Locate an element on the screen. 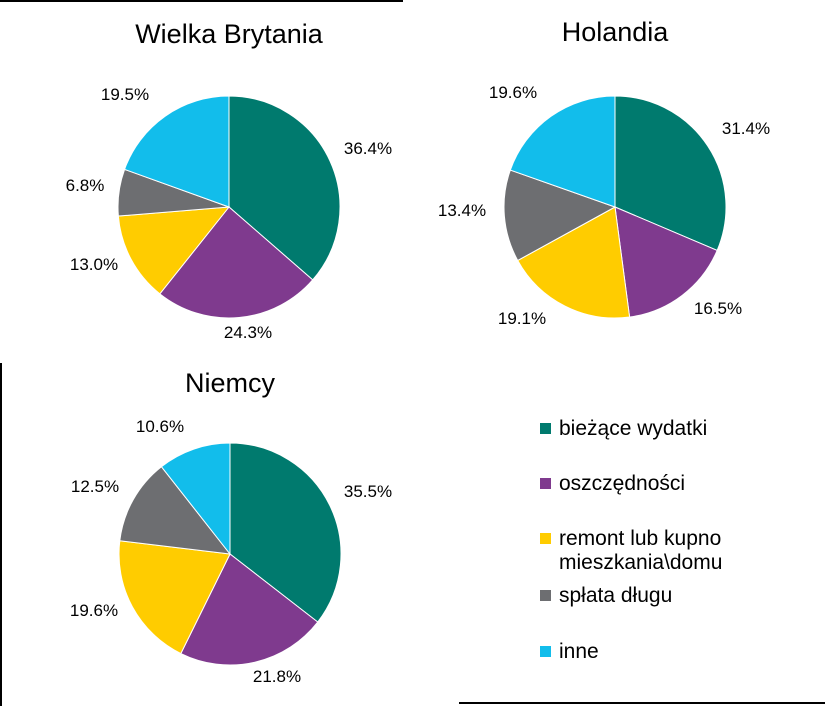 The height and width of the screenshot is (706, 825). chart-title: Holandia is located at coordinates (616, 32).